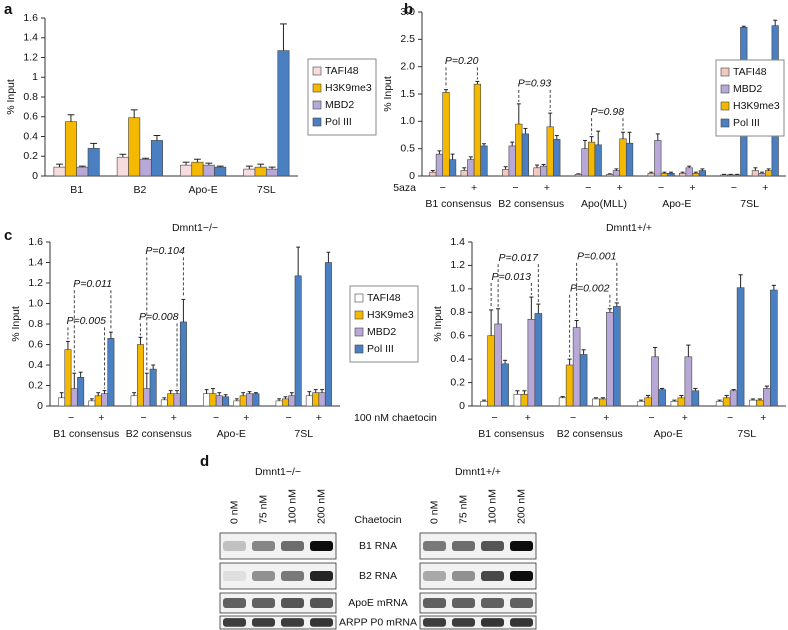 This screenshot has width=788, height=630. I want to click on group-label: B1 consensus, so click(86, 434).